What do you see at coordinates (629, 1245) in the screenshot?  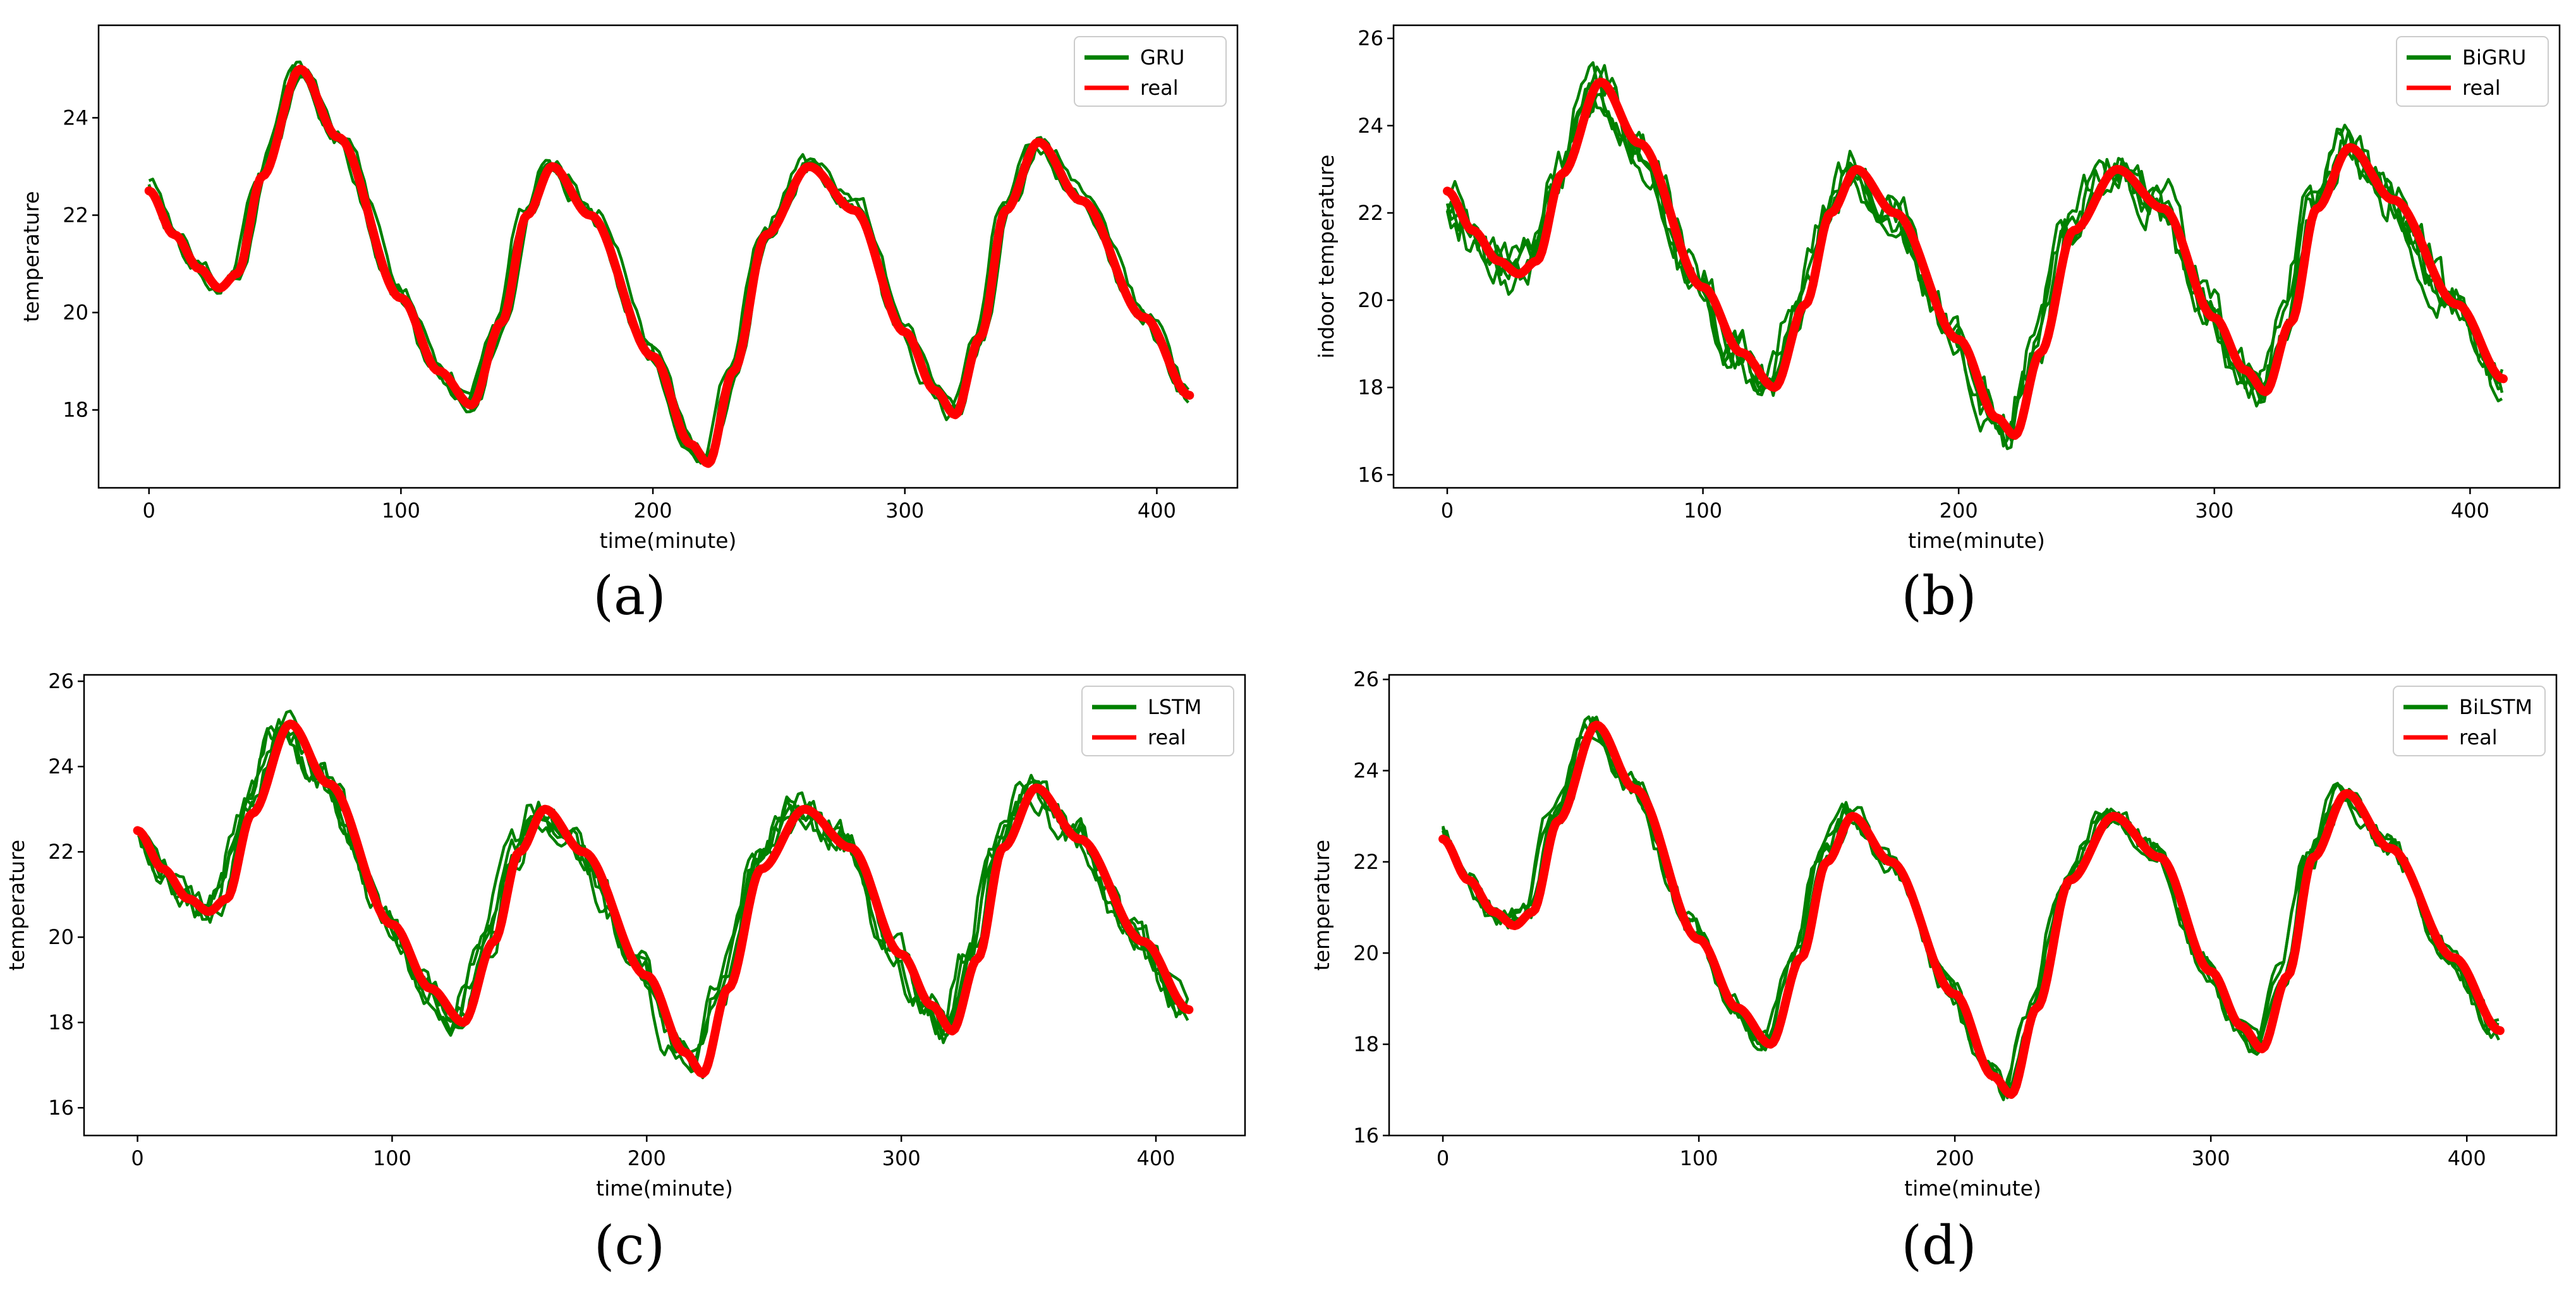 I see `subfigure-caption: (c)` at bounding box center [629, 1245].